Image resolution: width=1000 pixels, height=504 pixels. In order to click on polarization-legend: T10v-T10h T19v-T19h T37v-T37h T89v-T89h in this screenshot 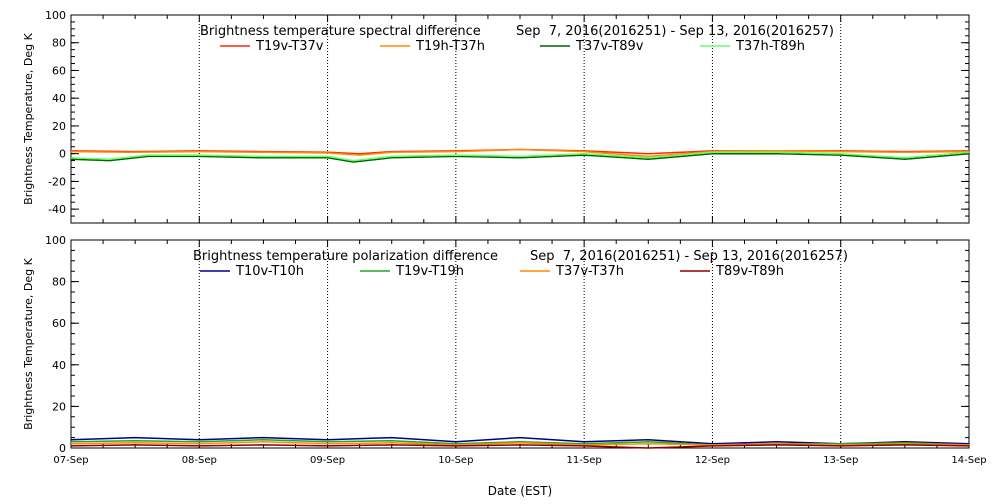, I will do `click(492, 271)`.